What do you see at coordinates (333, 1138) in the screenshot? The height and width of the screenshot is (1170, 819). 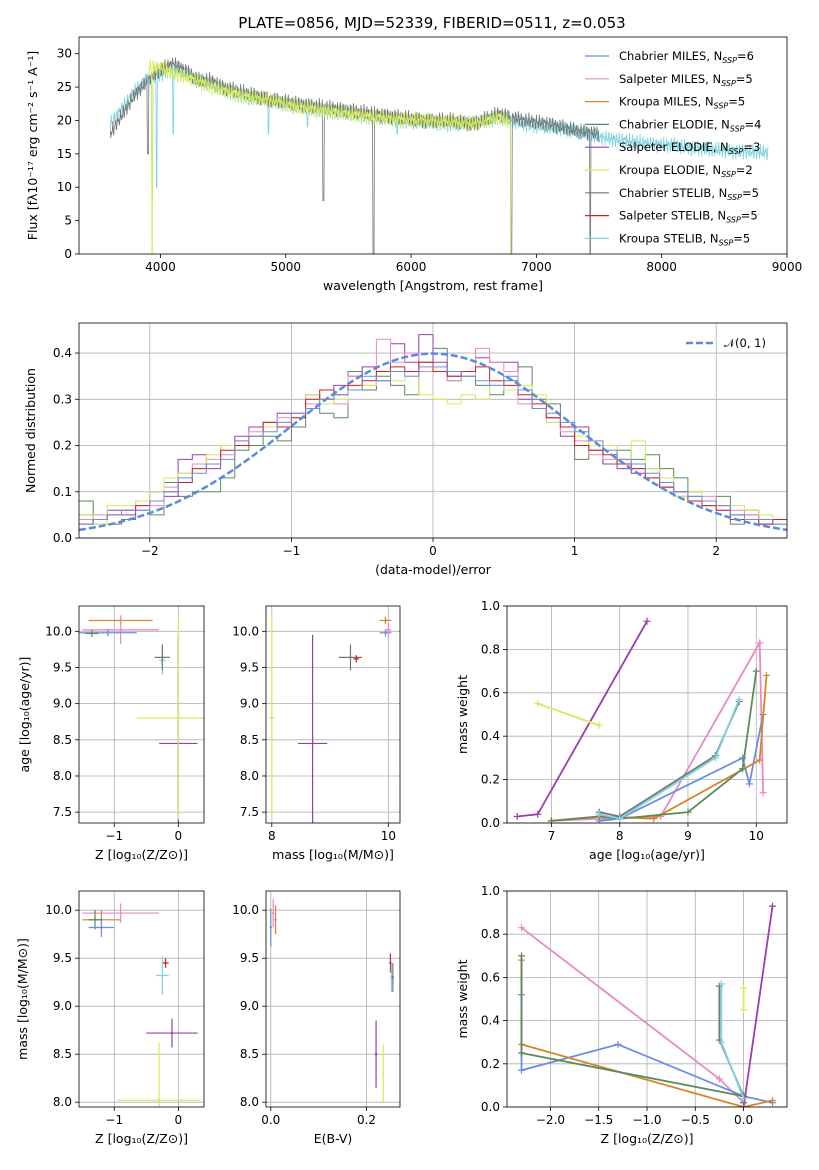 I see `x-axis-label: E(B-V)` at bounding box center [333, 1138].